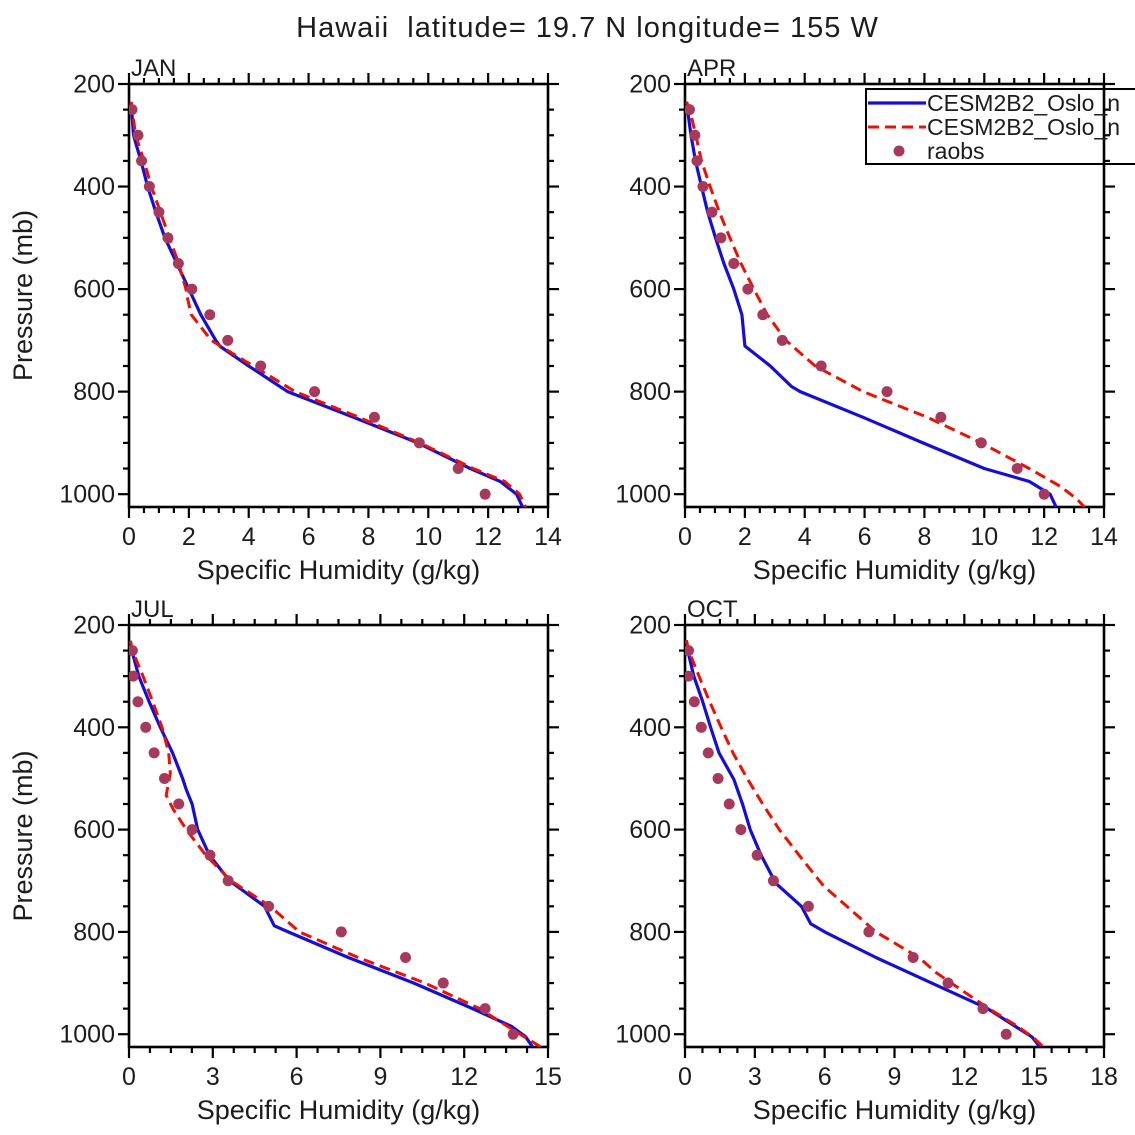 This screenshot has height=1135, width=1135. What do you see at coordinates (711, 68) in the screenshot?
I see `panel-title-APR: APR` at bounding box center [711, 68].